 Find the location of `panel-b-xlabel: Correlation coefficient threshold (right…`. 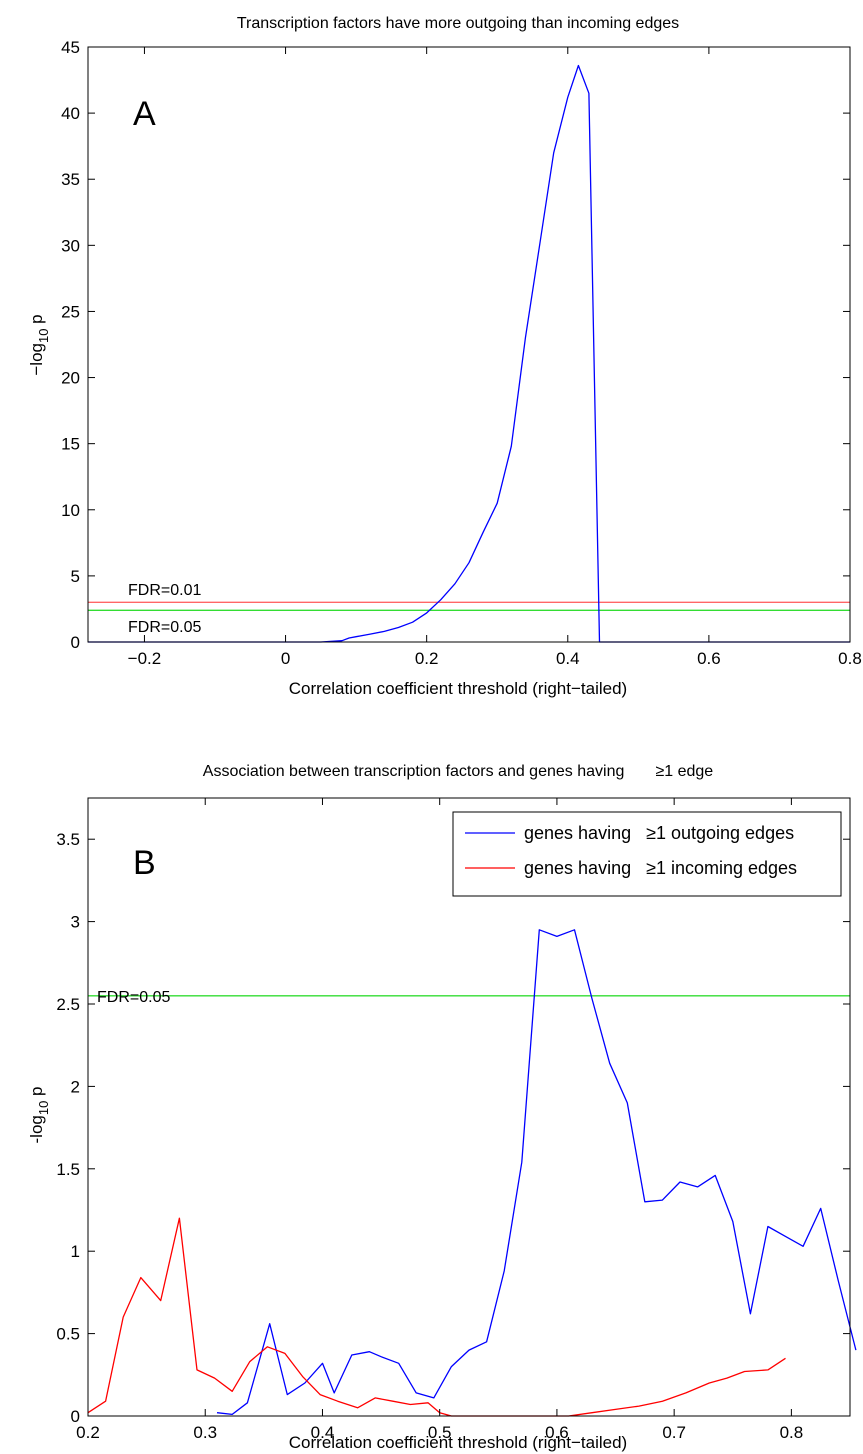

panel-b-xlabel: Correlation coefficient threshold (right… is located at coordinates (458, 1442).